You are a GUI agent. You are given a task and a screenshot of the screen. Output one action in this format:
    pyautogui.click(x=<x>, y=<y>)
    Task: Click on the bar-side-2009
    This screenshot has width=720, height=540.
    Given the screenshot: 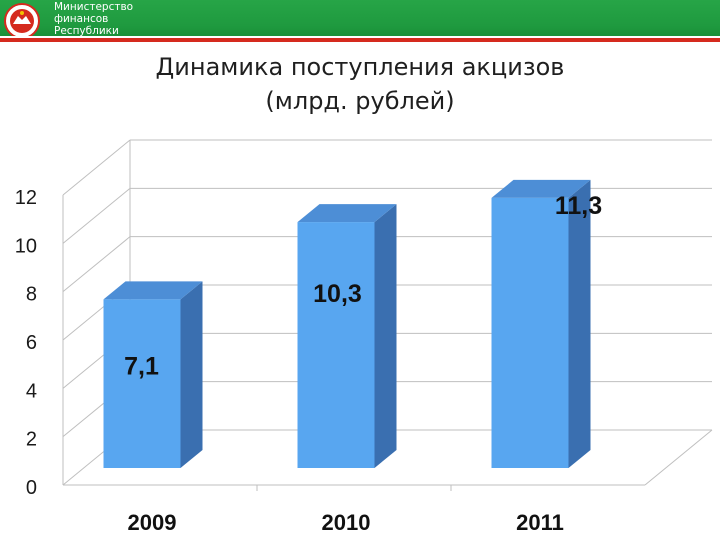 What is the action you would take?
    pyautogui.click(x=191, y=374)
    